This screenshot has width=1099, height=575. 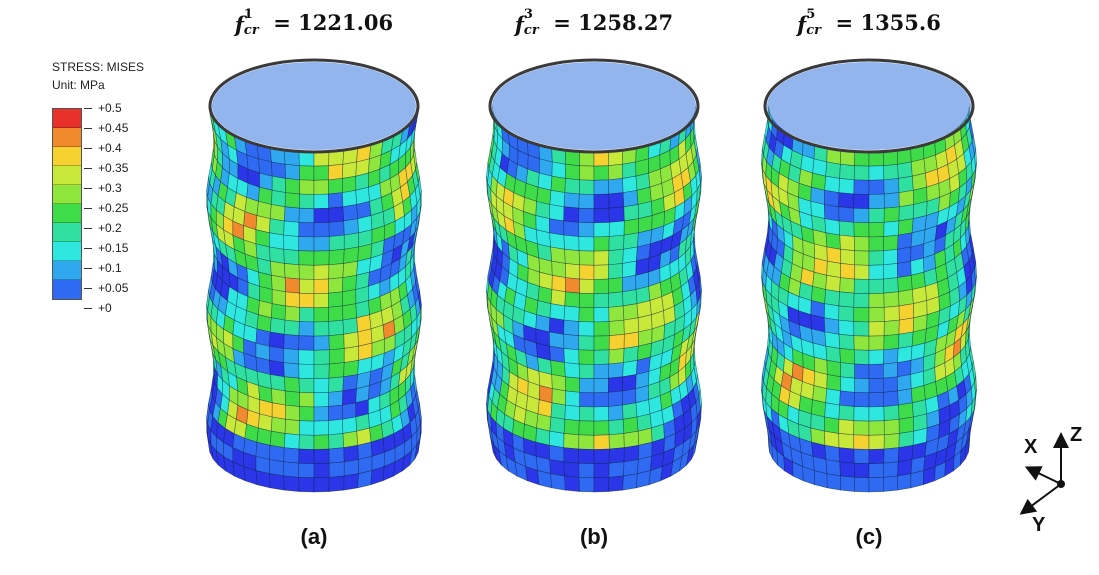 I want to click on axis-y-label: Y, so click(x=1039, y=525).